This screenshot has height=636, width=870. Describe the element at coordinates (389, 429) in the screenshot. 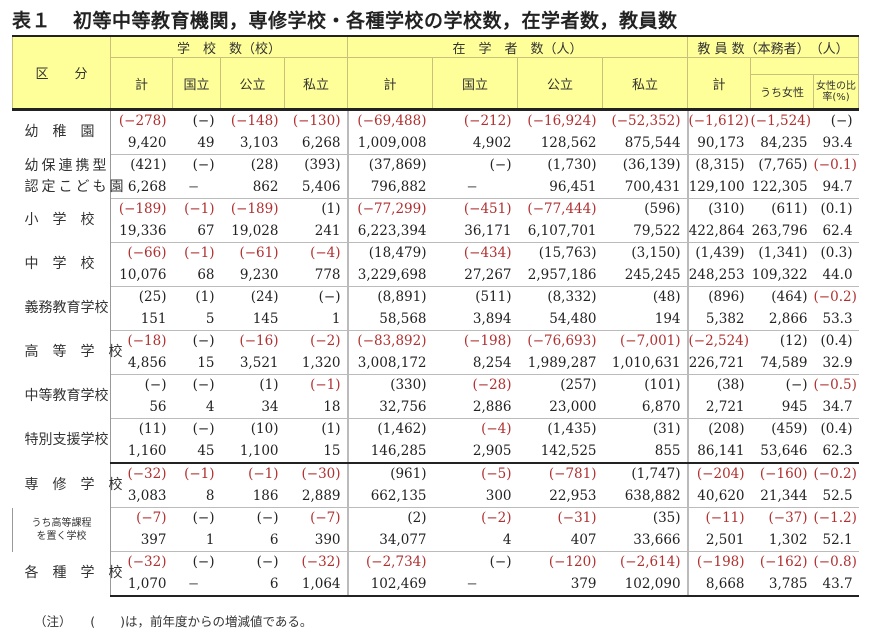

I see `cell-change: (1,462)` at that location.